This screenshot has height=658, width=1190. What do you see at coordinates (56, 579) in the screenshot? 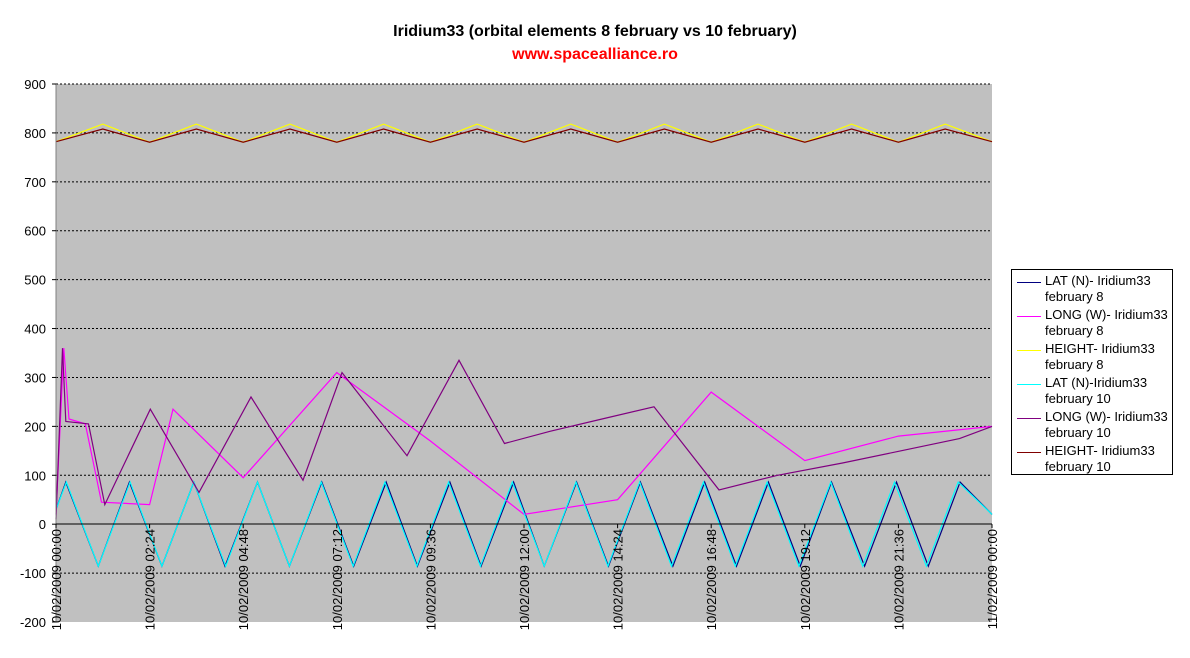
I see `x-tick-label: 10/02/2009 00:00` at bounding box center [56, 579].